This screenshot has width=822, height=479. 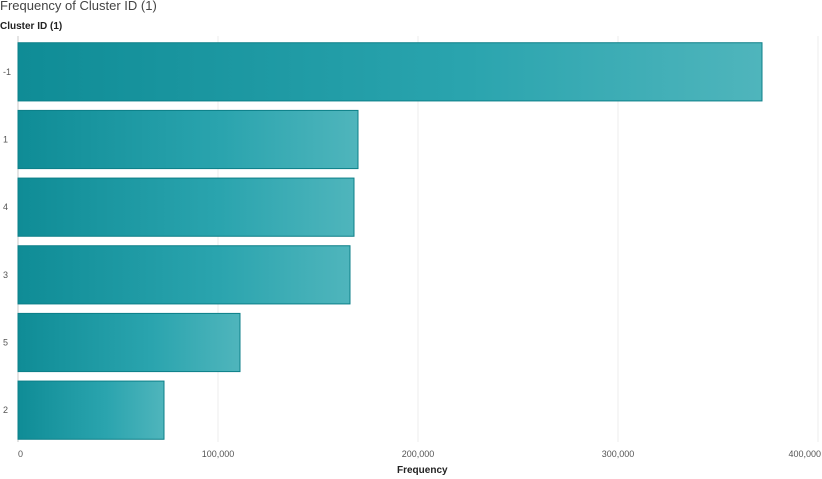 What do you see at coordinates (218, 454) in the screenshot?
I see `x-tick-label: 100,000` at bounding box center [218, 454].